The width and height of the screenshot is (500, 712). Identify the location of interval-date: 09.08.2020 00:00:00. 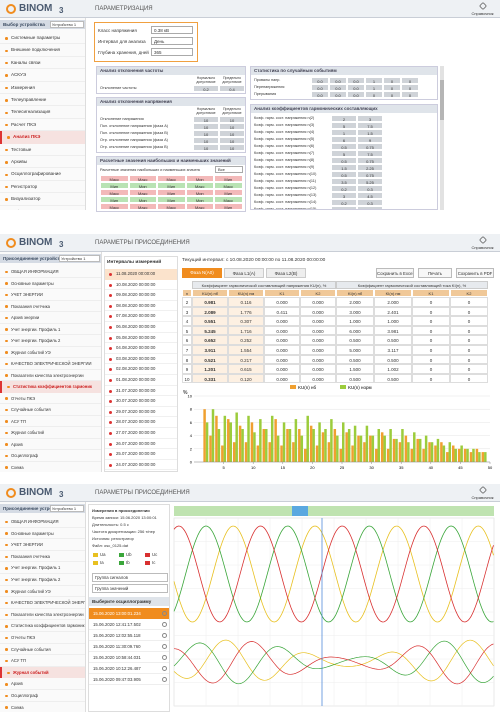
(136, 295).